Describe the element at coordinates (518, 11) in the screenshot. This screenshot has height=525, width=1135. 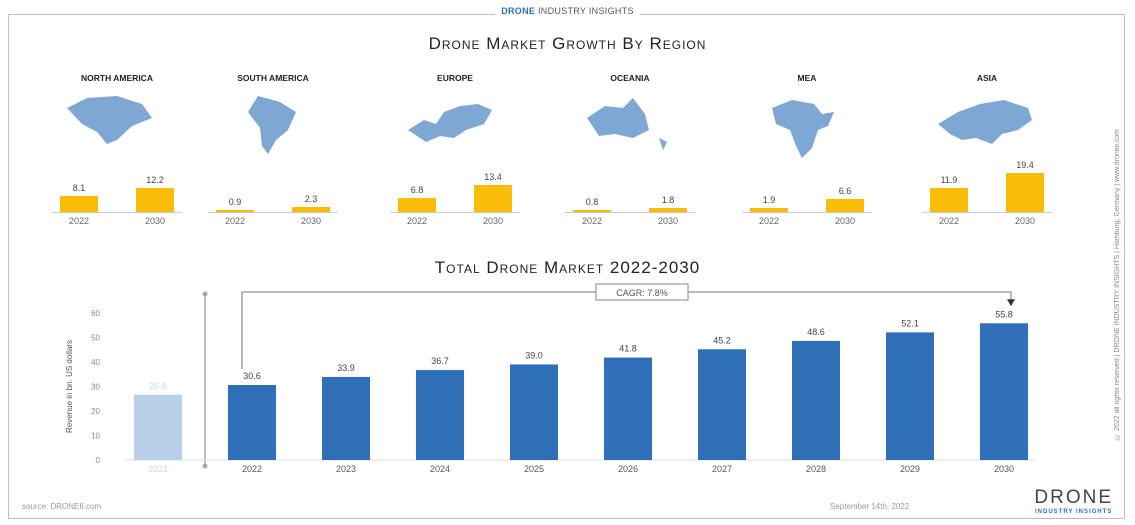
I see `brand-bold: DRONE` at that location.